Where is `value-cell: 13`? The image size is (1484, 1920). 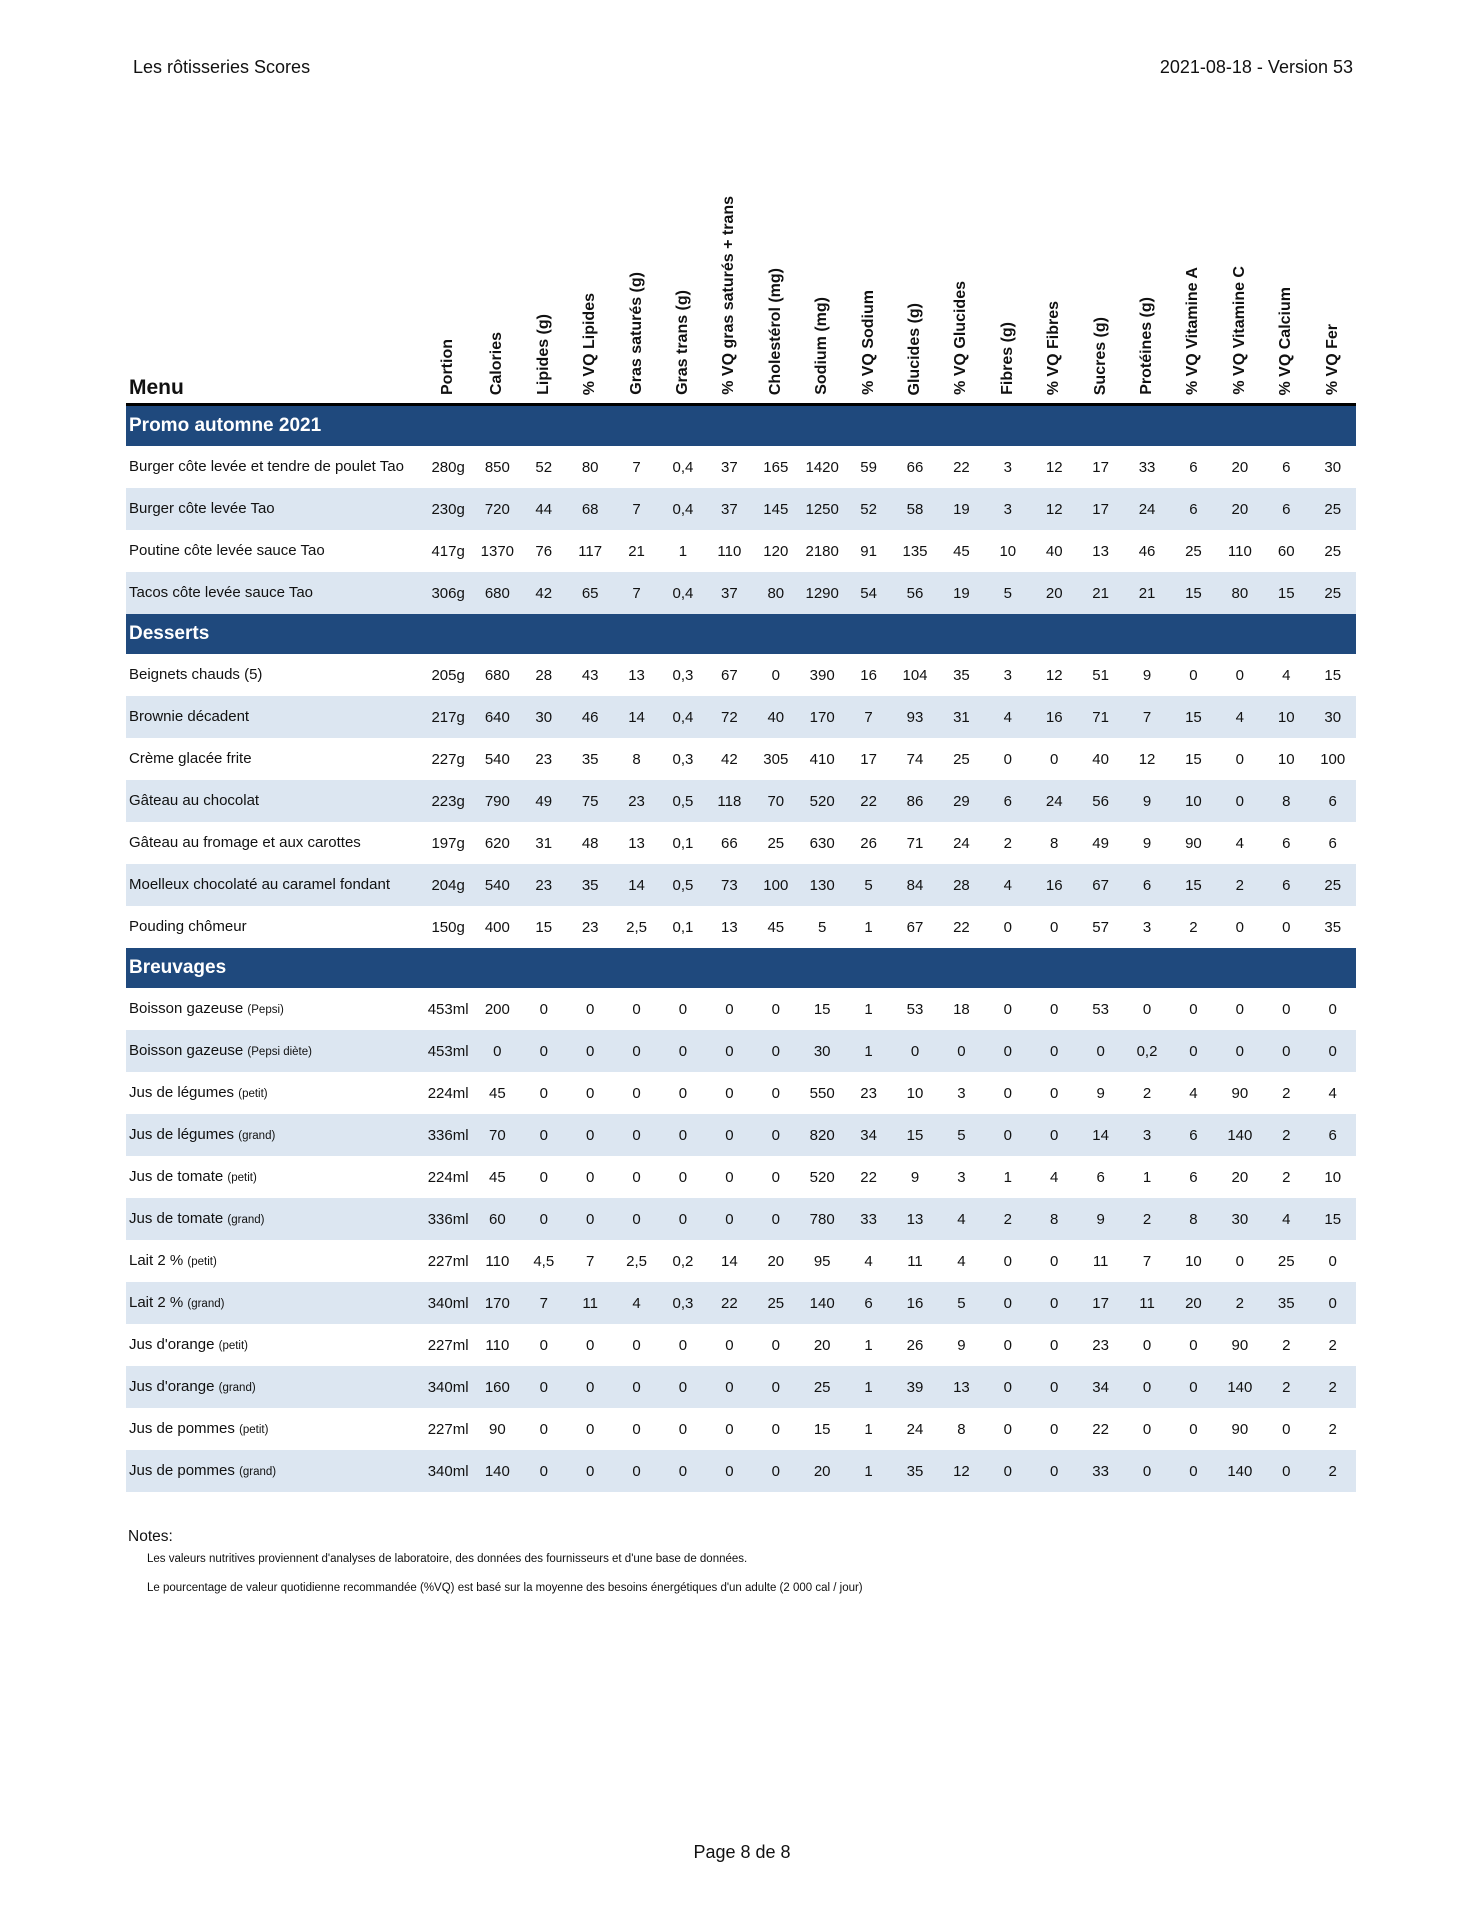 value-cell: 13 is located at coordinates (961, 1387).